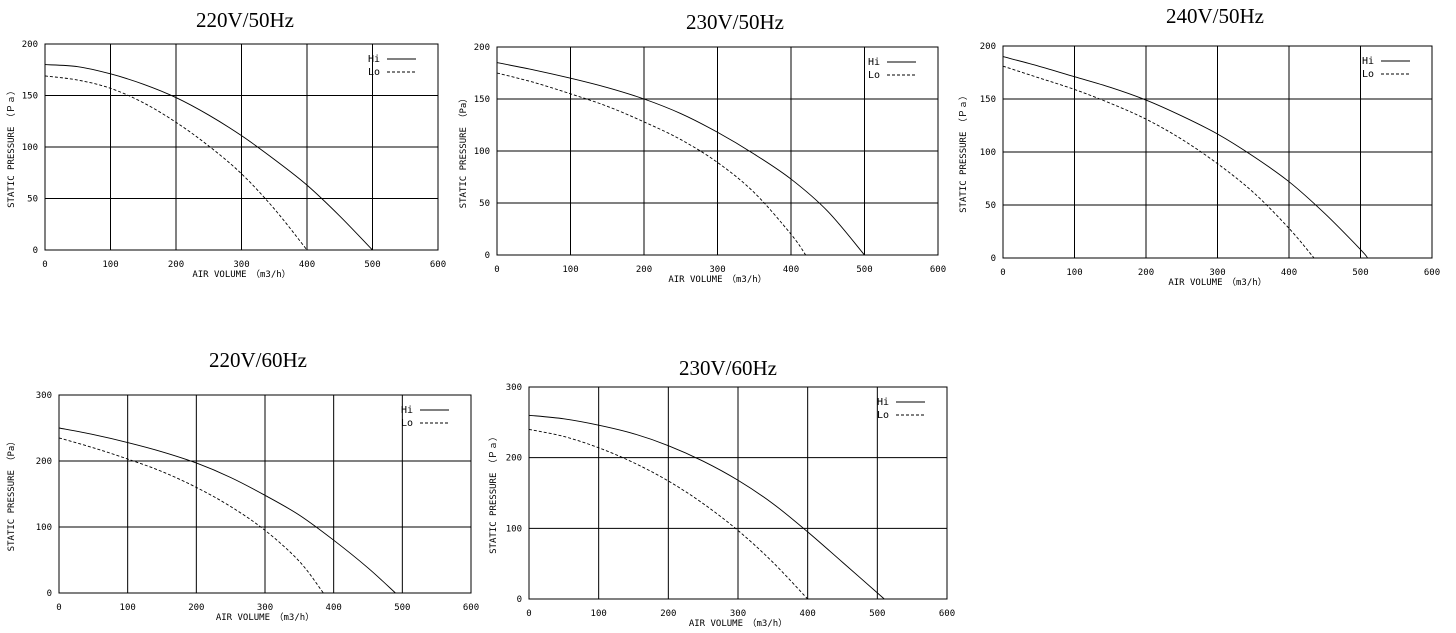  I want to click on chart-title: 240V/50Hz, so click(1215, 16).